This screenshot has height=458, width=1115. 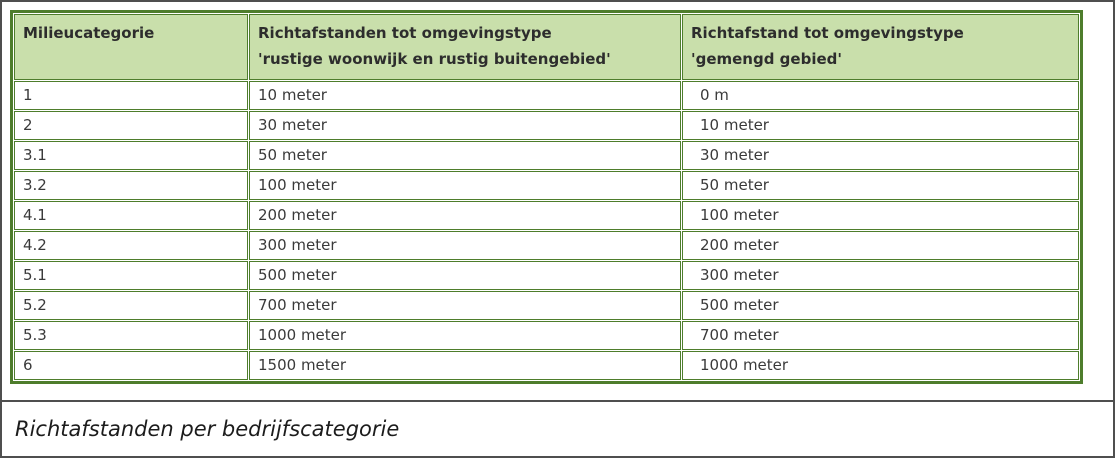 What do you see at coordinates (131, 95) in the screenshot?
I see `milieucategorie-cell: 1` at bounding box center [131, 95].